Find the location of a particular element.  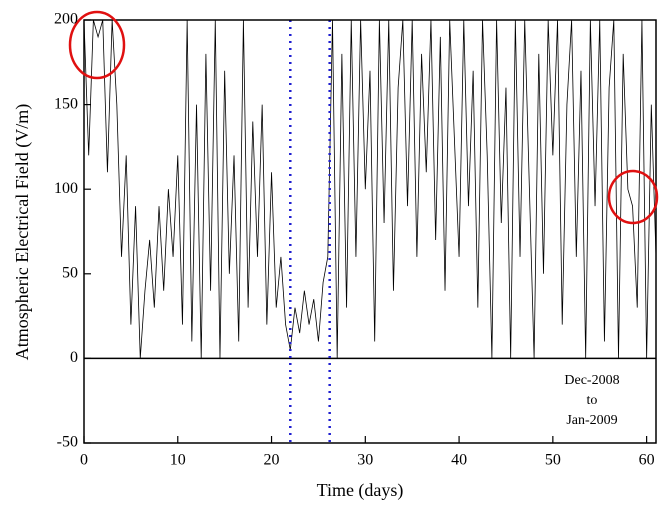

y-tick-label: 50 is located at coordinates (70, 272).